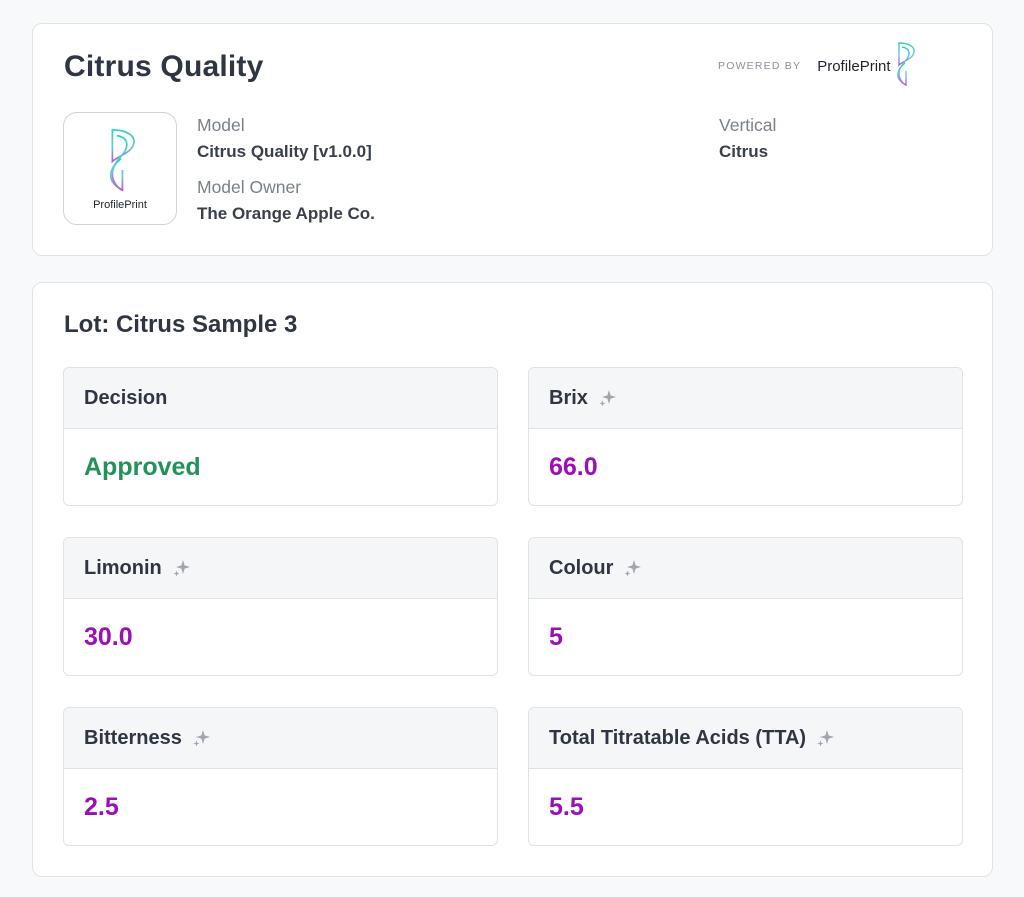 The image size is (1024, 897). I want to click on lot-title: Lot: Citrus Sample 3, so click(181, 324).